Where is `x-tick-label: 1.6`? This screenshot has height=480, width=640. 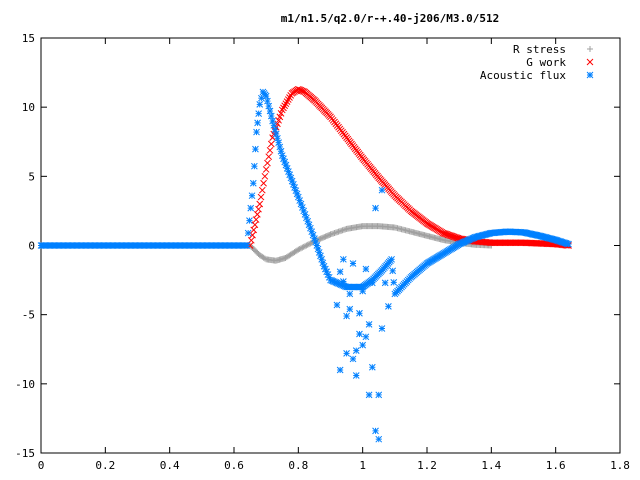 x-tick-label: 1.6 is located at coordinates (556, 465).